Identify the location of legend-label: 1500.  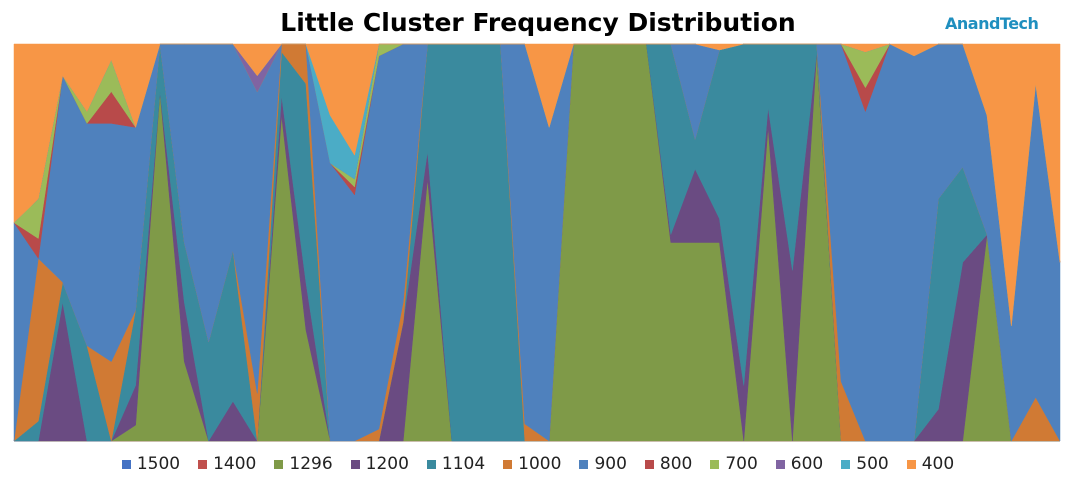
(158, 464).